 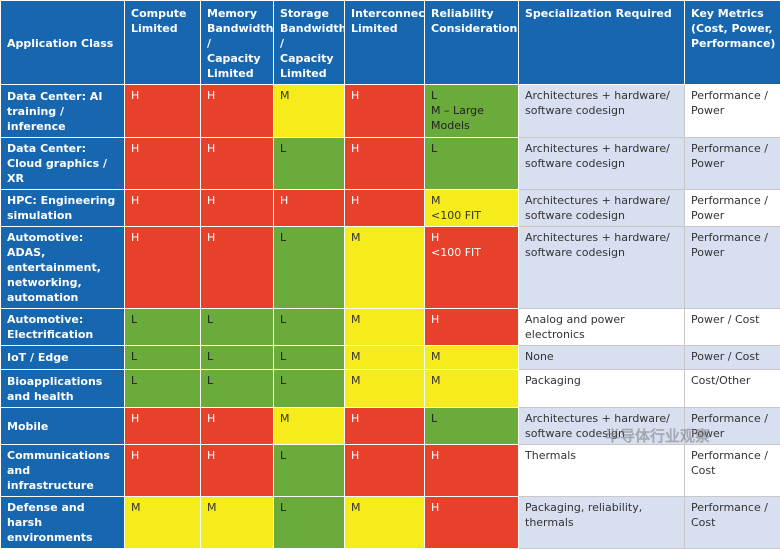 I want to click on header-cell: Storage Bandwidth / Capacity Limited, so click(x=309, y=43).